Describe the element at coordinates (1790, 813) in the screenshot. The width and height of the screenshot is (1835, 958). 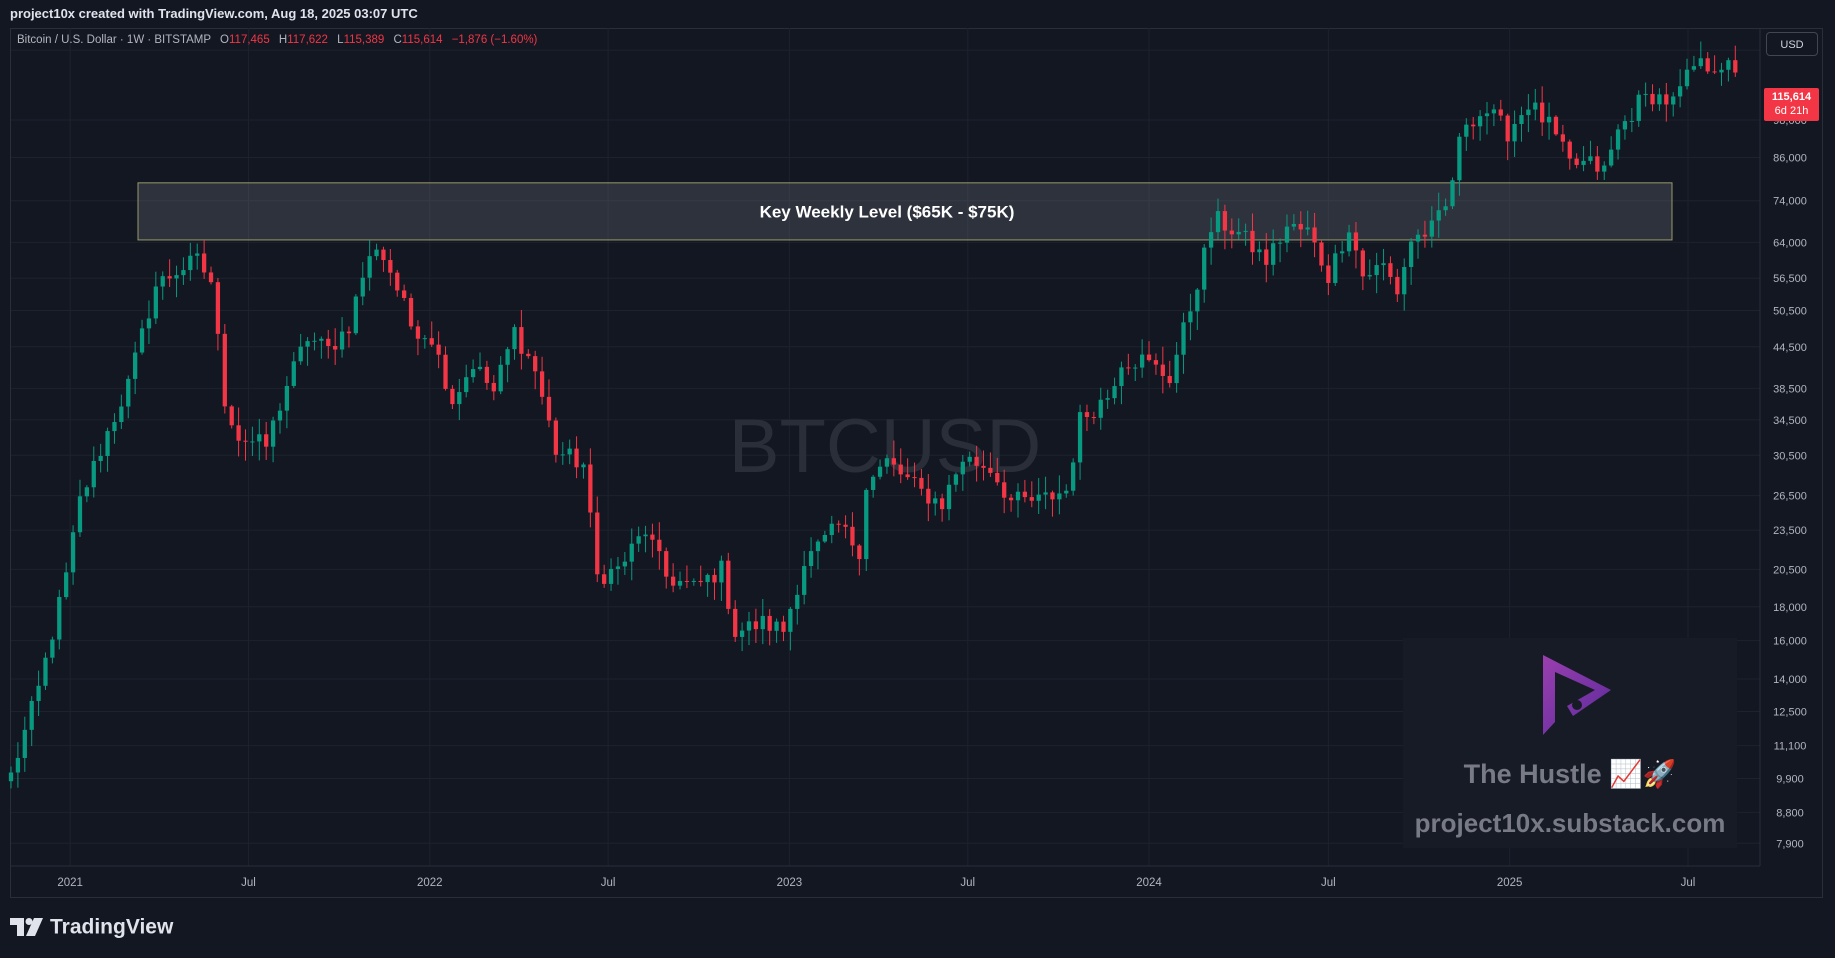
I see `price-tick-label: 8,800` at that location.